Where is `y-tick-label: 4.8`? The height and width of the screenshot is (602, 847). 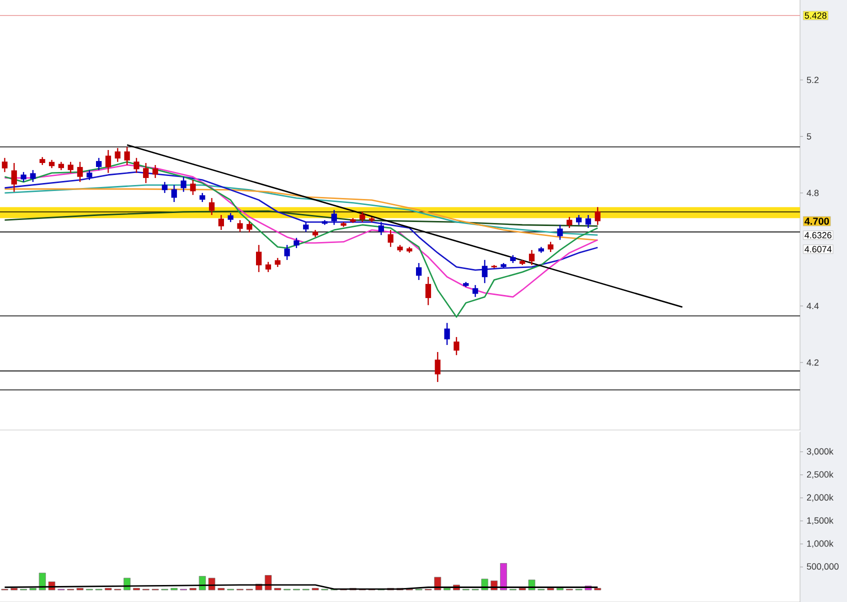 y-tick-label: 4.8 is located at coordinates (812, 193).